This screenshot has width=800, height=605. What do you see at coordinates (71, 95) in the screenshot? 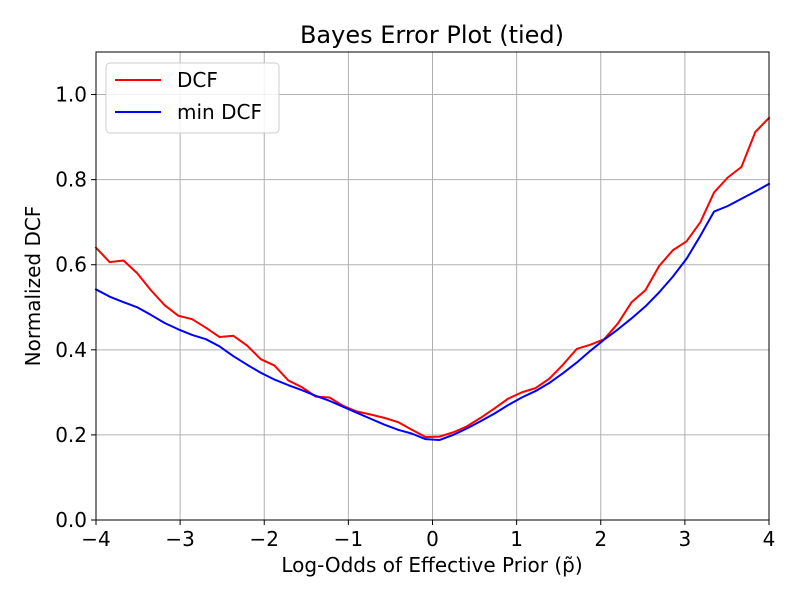
I see `y-tick-label: 1.0` at bounding box center [71, 95].